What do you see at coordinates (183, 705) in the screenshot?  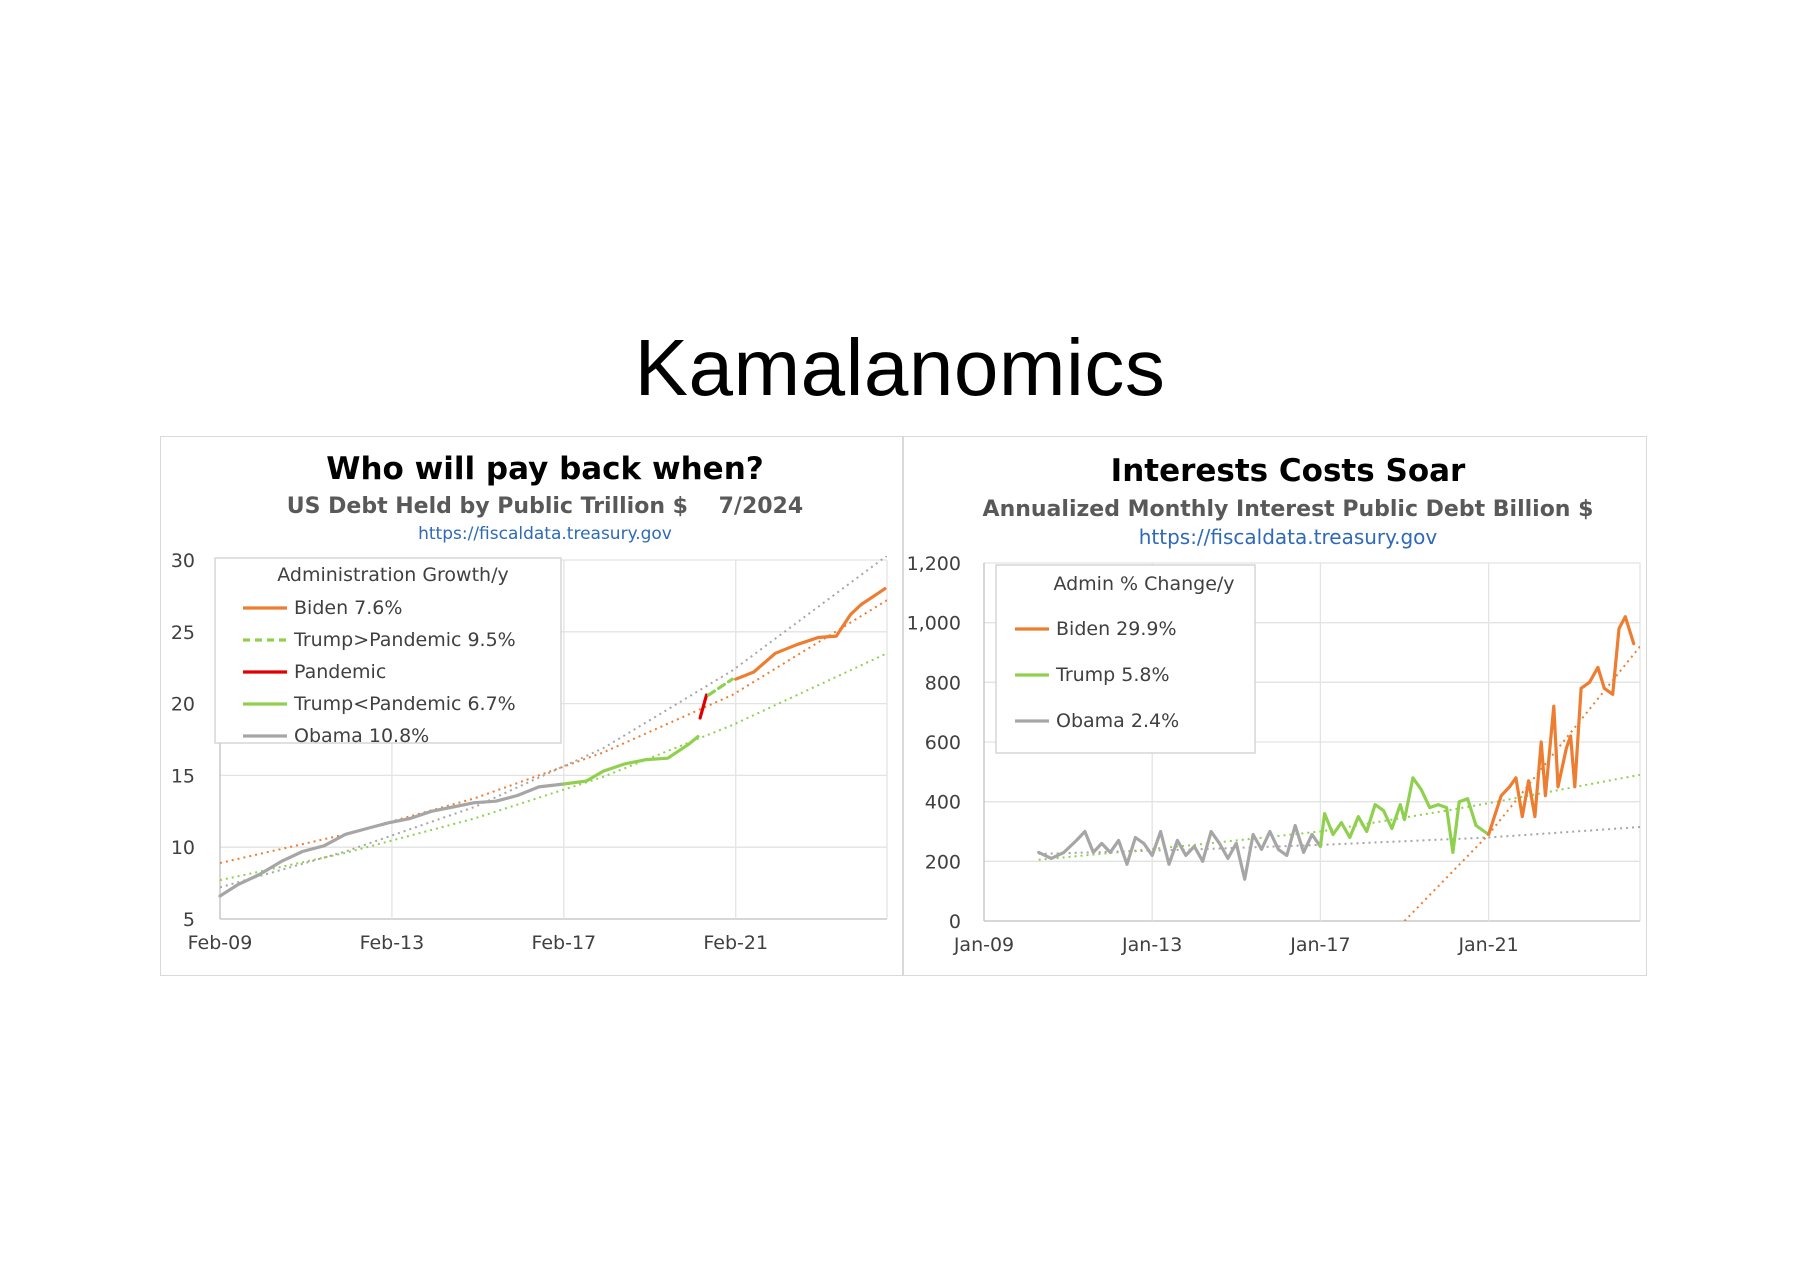 I see `y-tick-label: 20` at bounding box center [183, 705].